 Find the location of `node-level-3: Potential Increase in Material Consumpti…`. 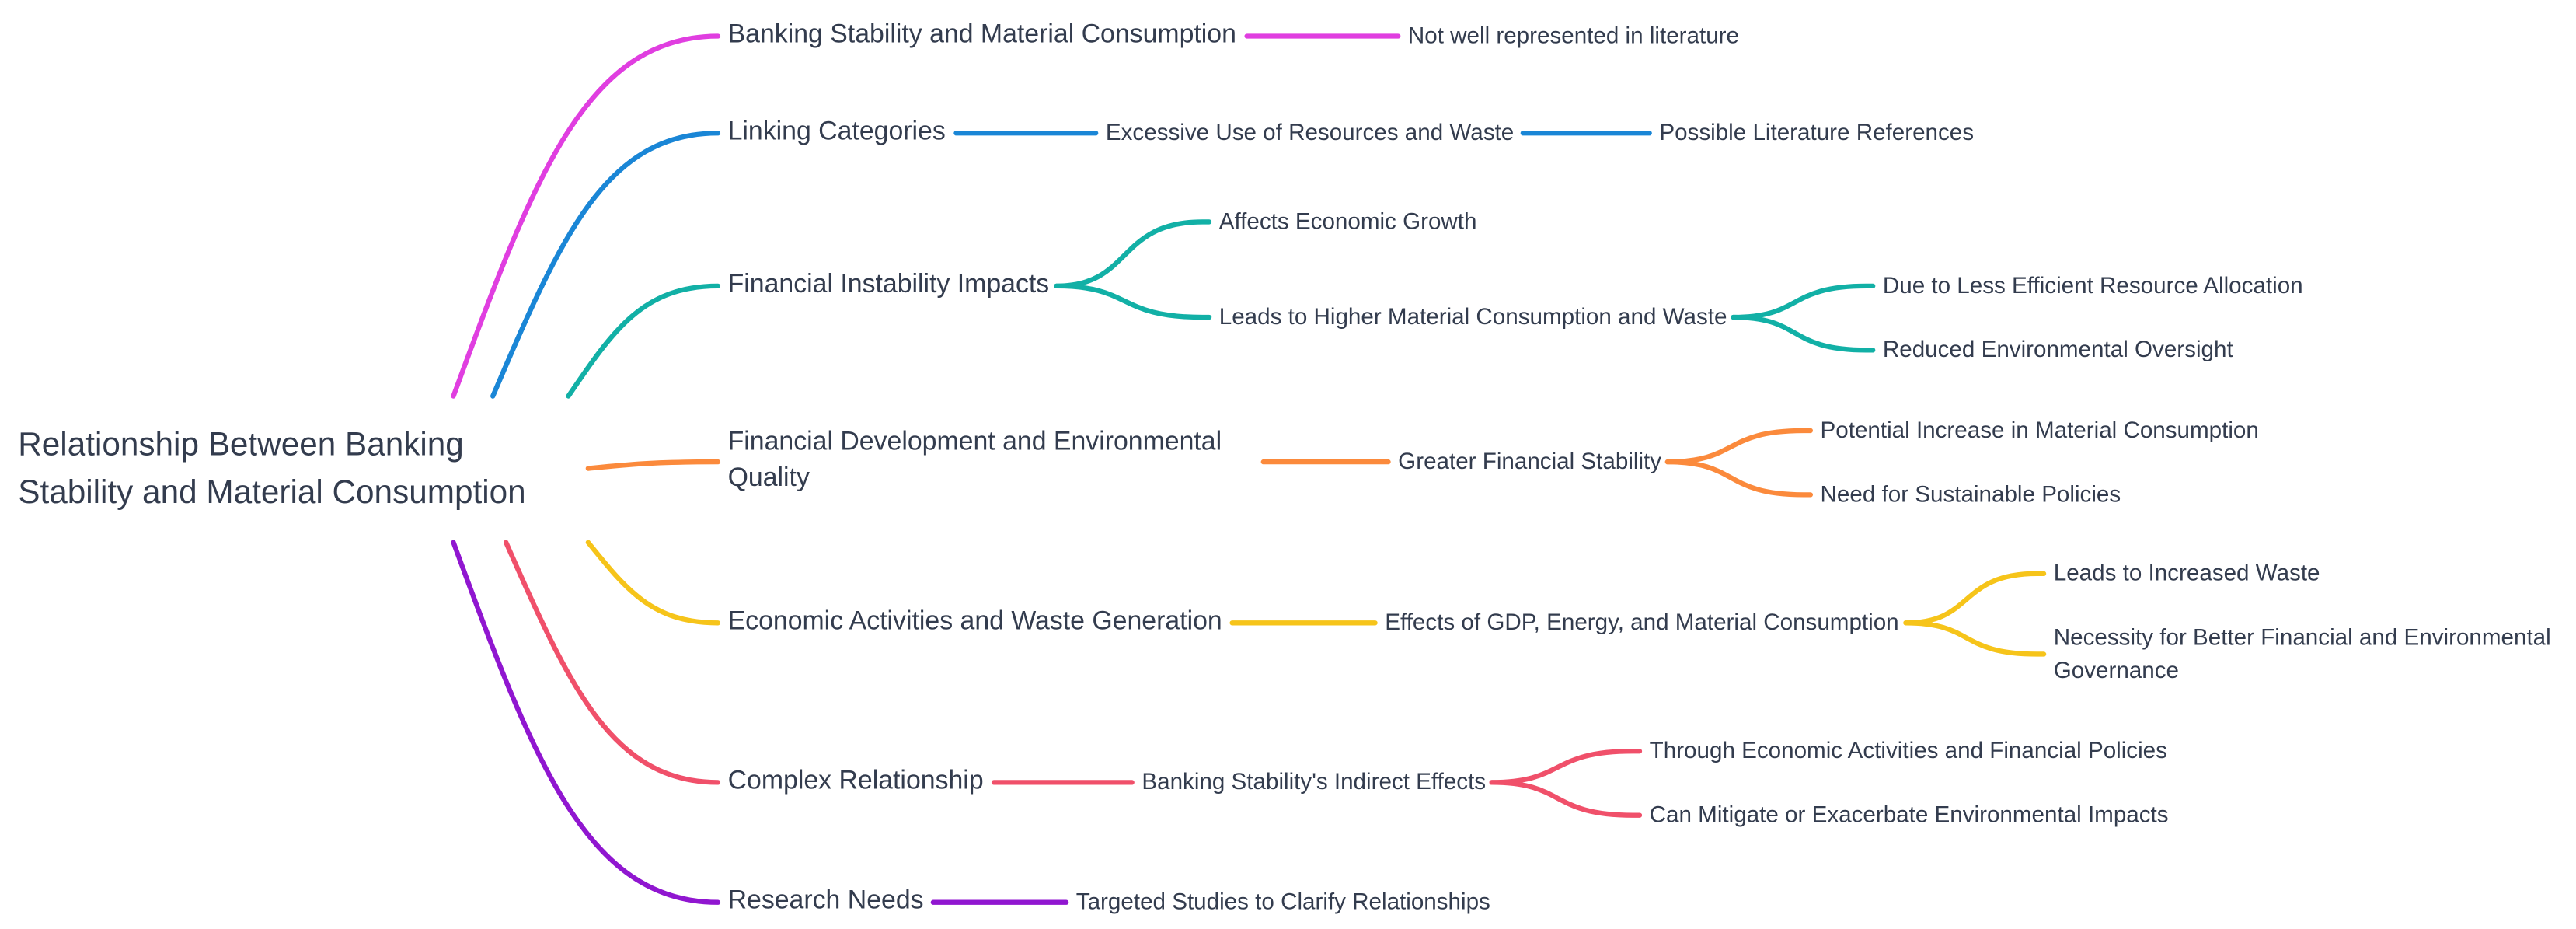

node-level-3: Potential Increase in Material Consumpti… is located at coordinates (2039, 429).